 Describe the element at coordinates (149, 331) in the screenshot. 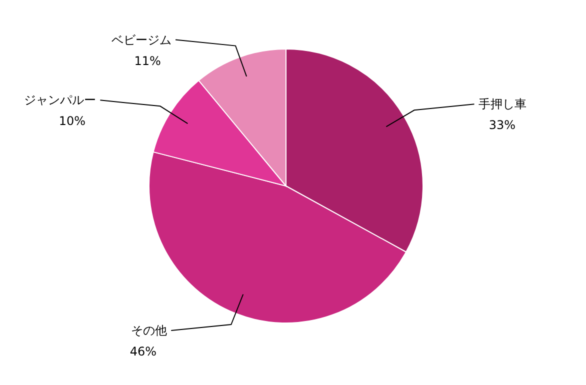

I see `slice-label: その他` at that location.